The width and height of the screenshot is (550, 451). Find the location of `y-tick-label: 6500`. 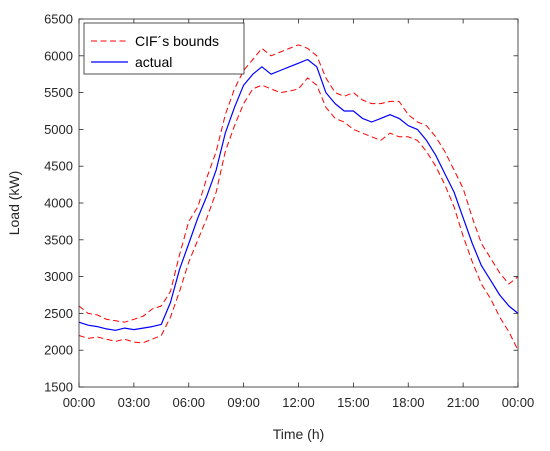

y-tick-label: 6500 is located at coordinates (58, 19).